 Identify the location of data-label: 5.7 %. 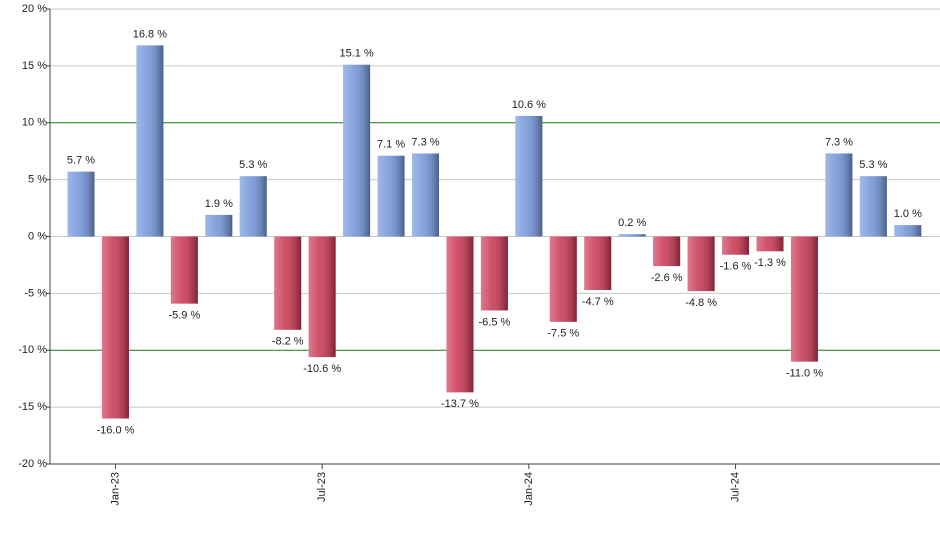
(81, 161).